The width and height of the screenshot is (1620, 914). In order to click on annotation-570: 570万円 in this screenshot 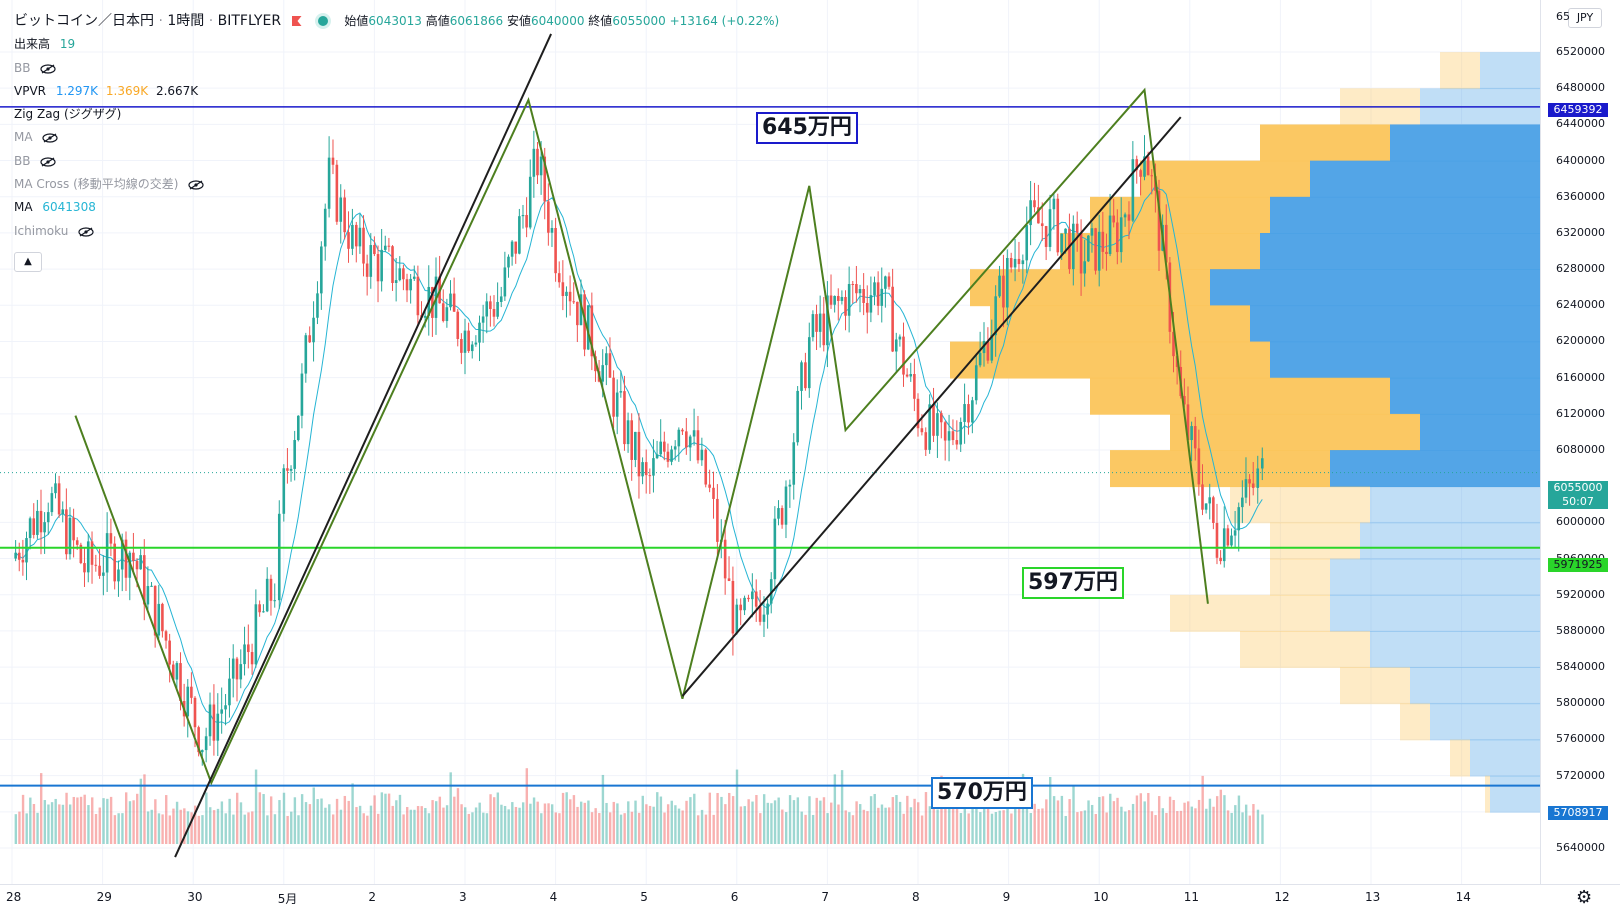, I will do `click(982, 793)`.